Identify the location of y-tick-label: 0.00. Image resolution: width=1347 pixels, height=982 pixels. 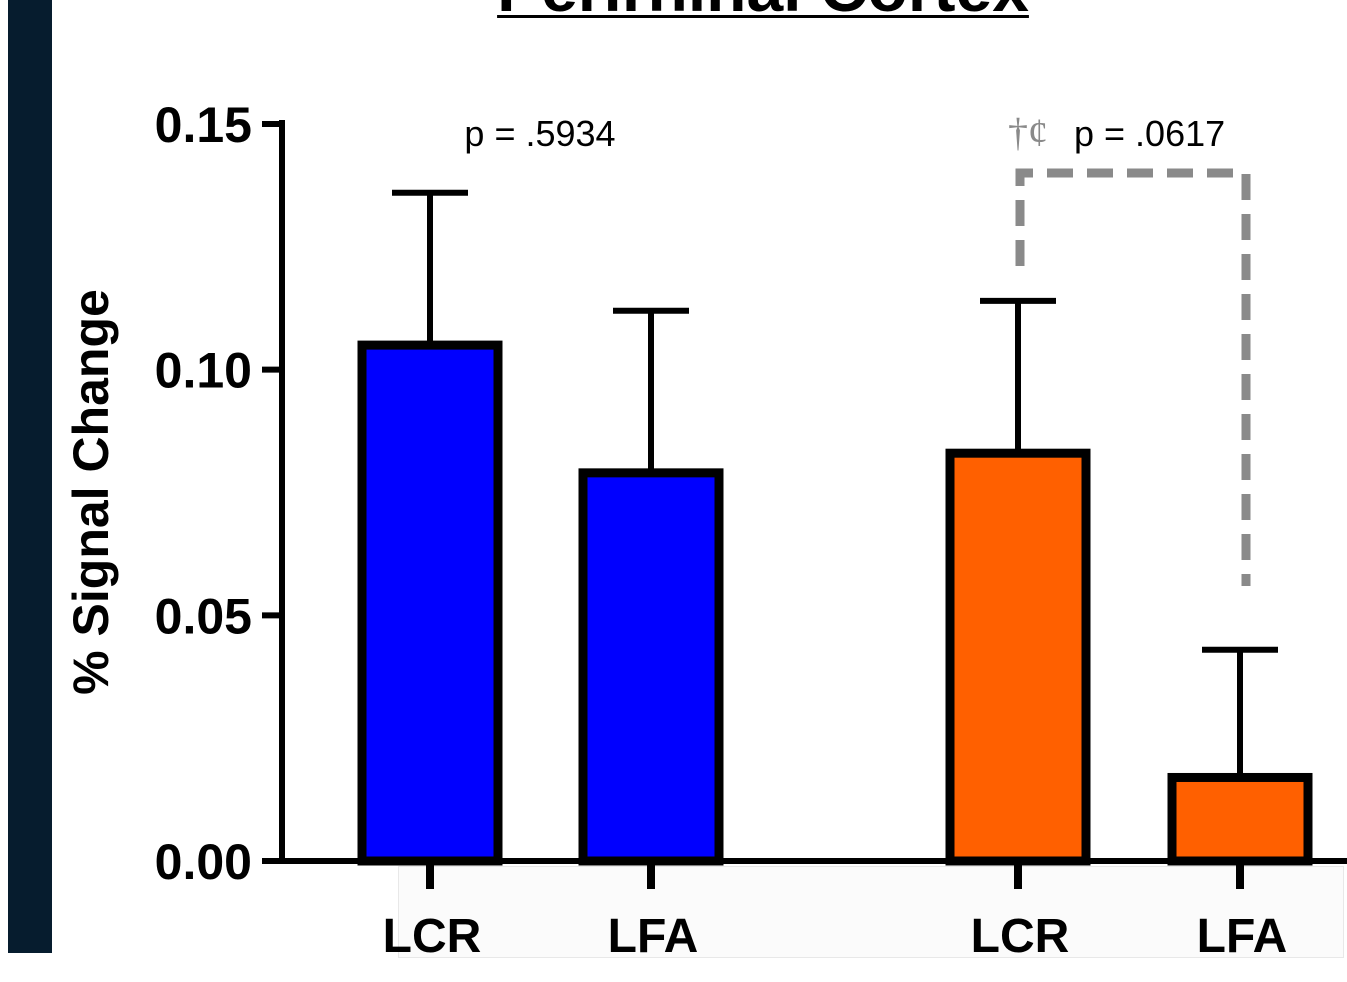
(203, 862).